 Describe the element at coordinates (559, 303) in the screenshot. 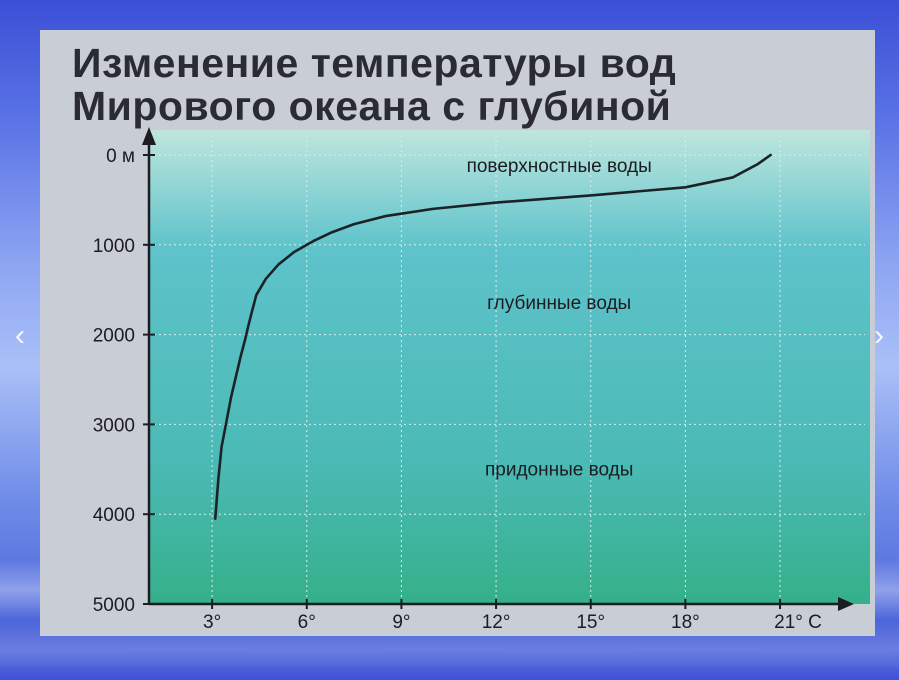

I see `zone-label: глубинные воды` at that location.